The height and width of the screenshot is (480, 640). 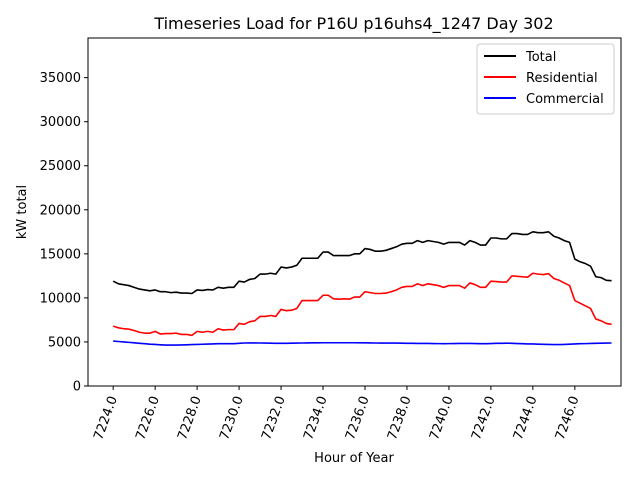 What do you see at coordinates (190, 418) in the screenshot?
I see `x-tick-label: 7228.0` at bounding box center [190, 418].